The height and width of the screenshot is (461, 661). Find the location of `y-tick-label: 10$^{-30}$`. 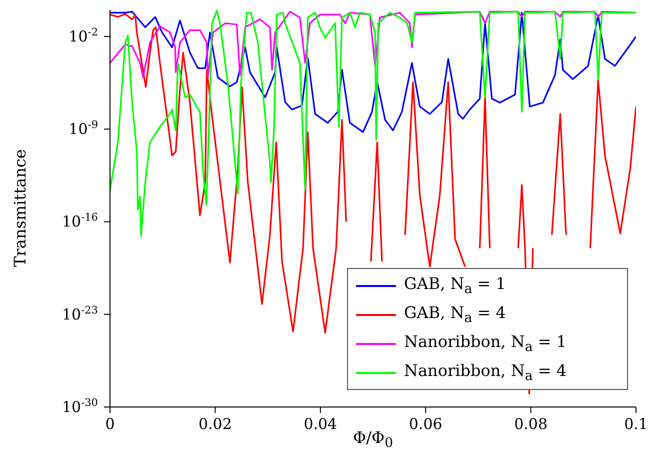

y-tick-label: 10$^{-30}$ is located at coordinates (80, 406).